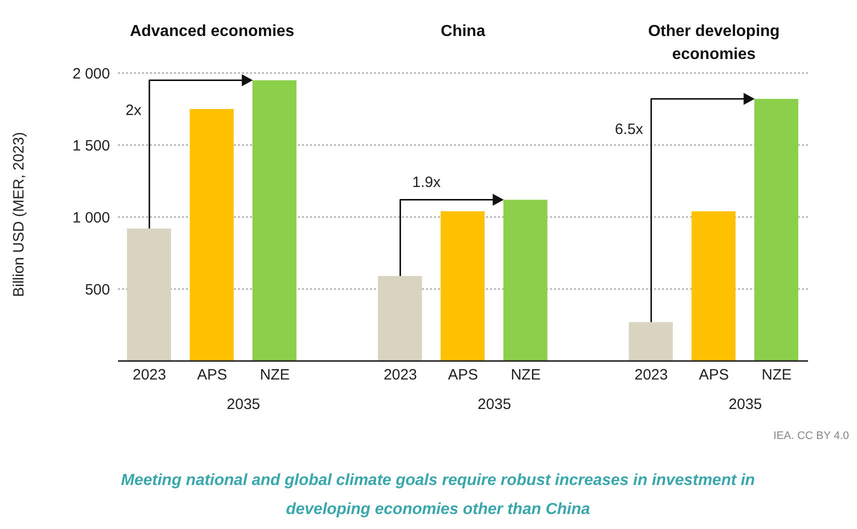  Describe the element at coordinates (91, 145) in the screenshot. I see `y-tick-label: 1 500` at that location.